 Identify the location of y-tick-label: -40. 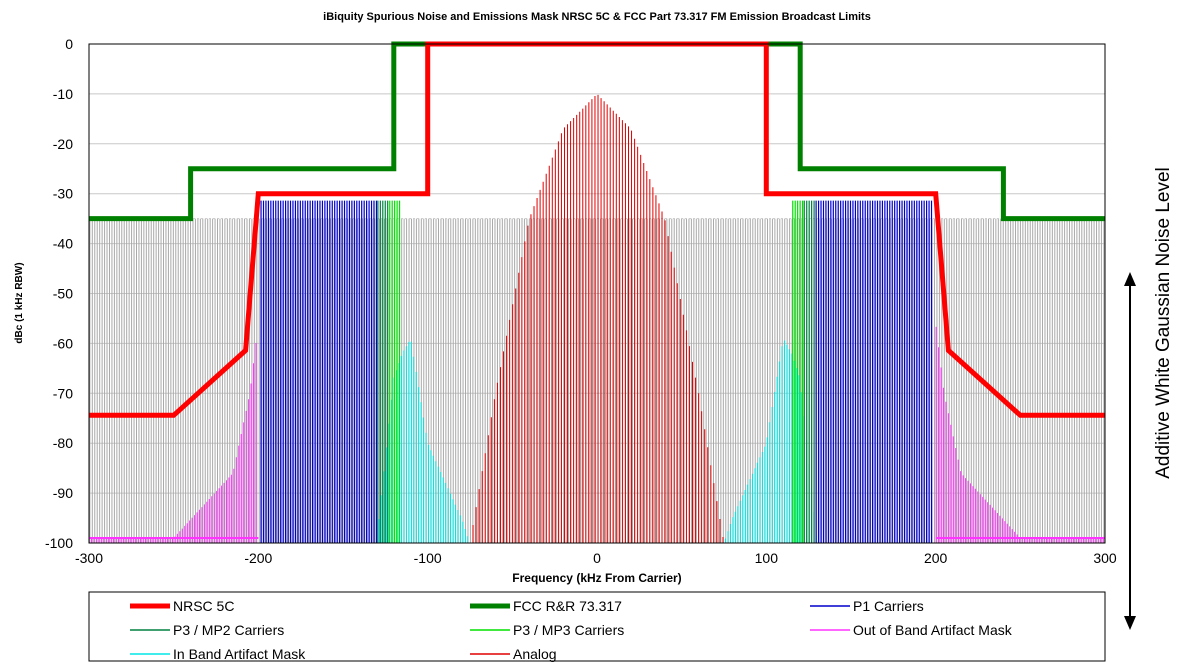
(63, 244).